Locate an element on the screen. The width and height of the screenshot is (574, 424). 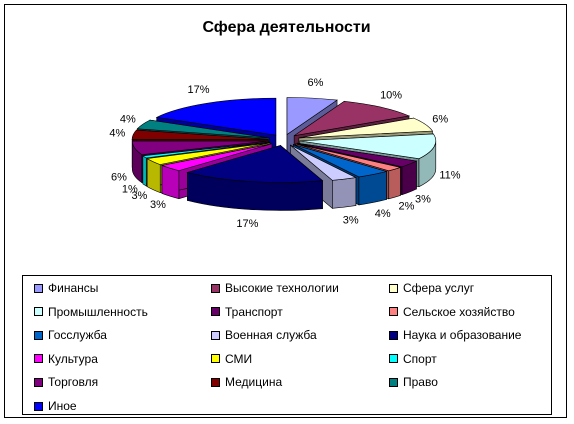
legend-label: Иное is located at coordinates (62, 406).